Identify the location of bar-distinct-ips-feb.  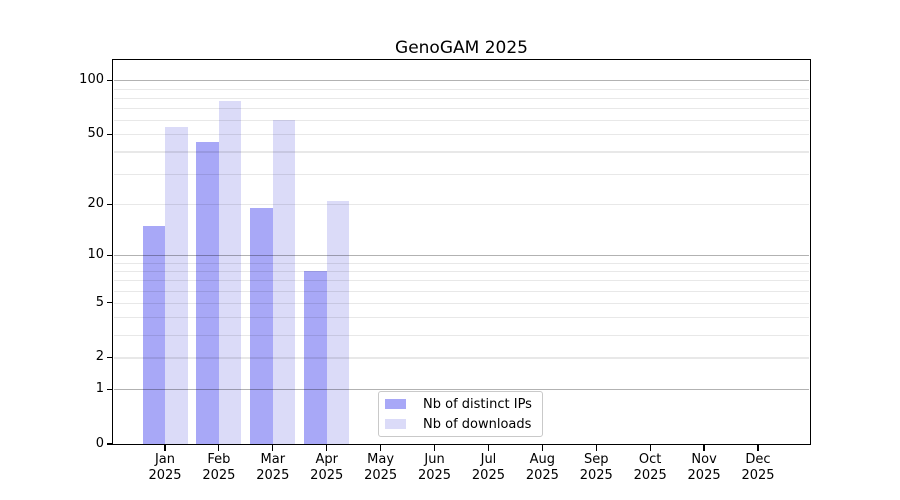
(207, 293).